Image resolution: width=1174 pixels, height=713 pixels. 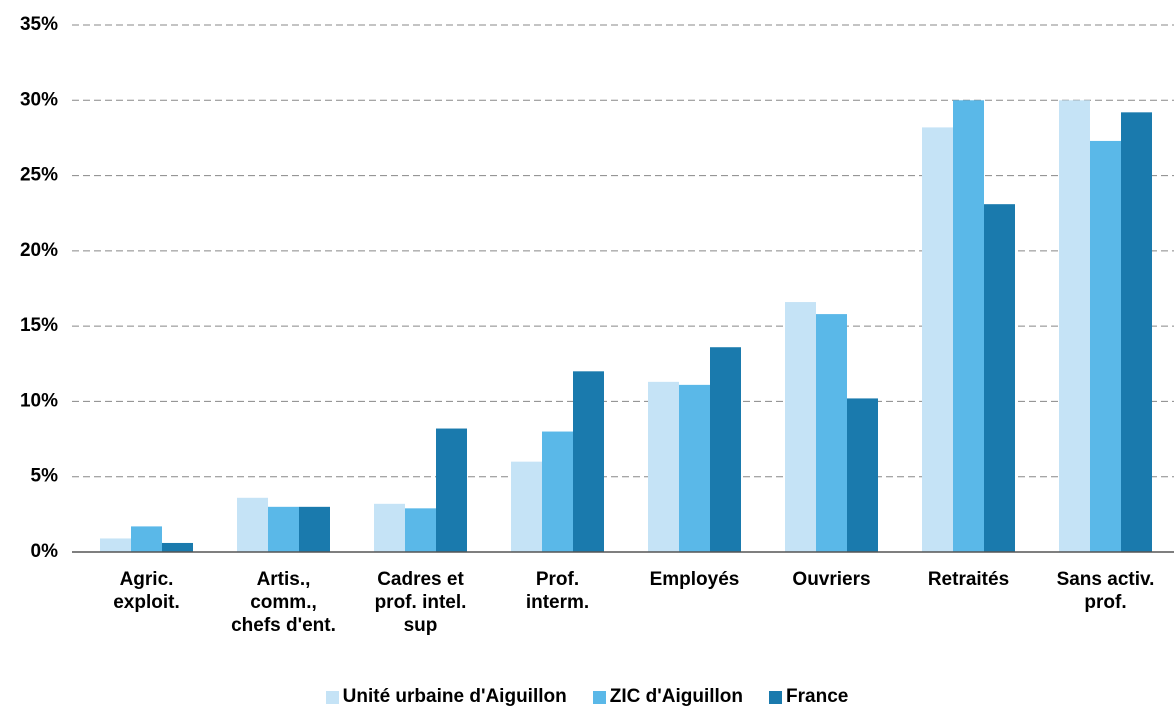 I want to click on legend-label: France, so click(x=817, y=696).